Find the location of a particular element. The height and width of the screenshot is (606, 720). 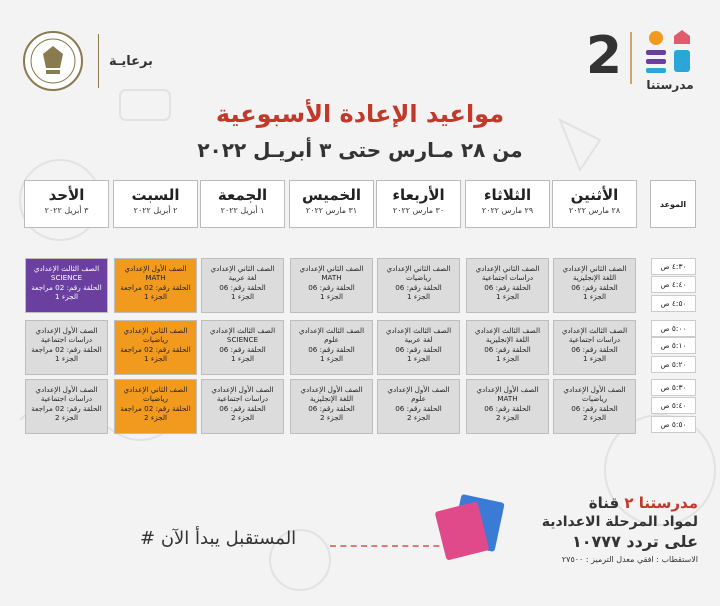

cell-line: MATH is located at coordinates (507, 399).